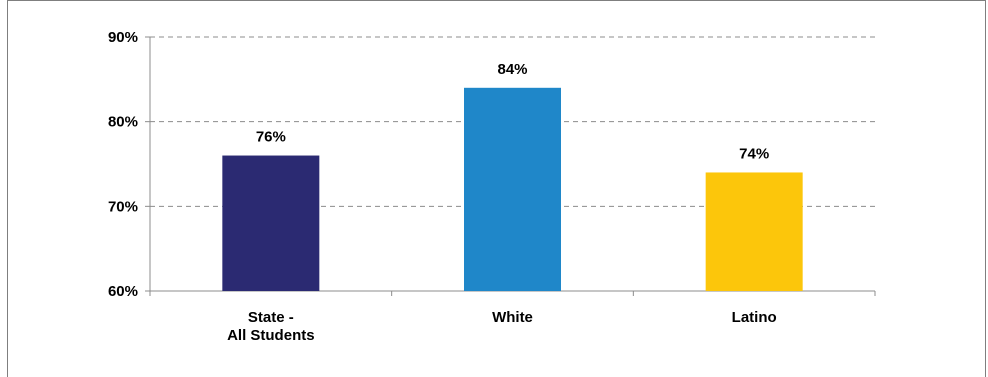 This screenshot has width=988, height=377. Describe the element at coordinates (123, 37) in the screenshot. I see `y-tick-label: 90%` at that location.